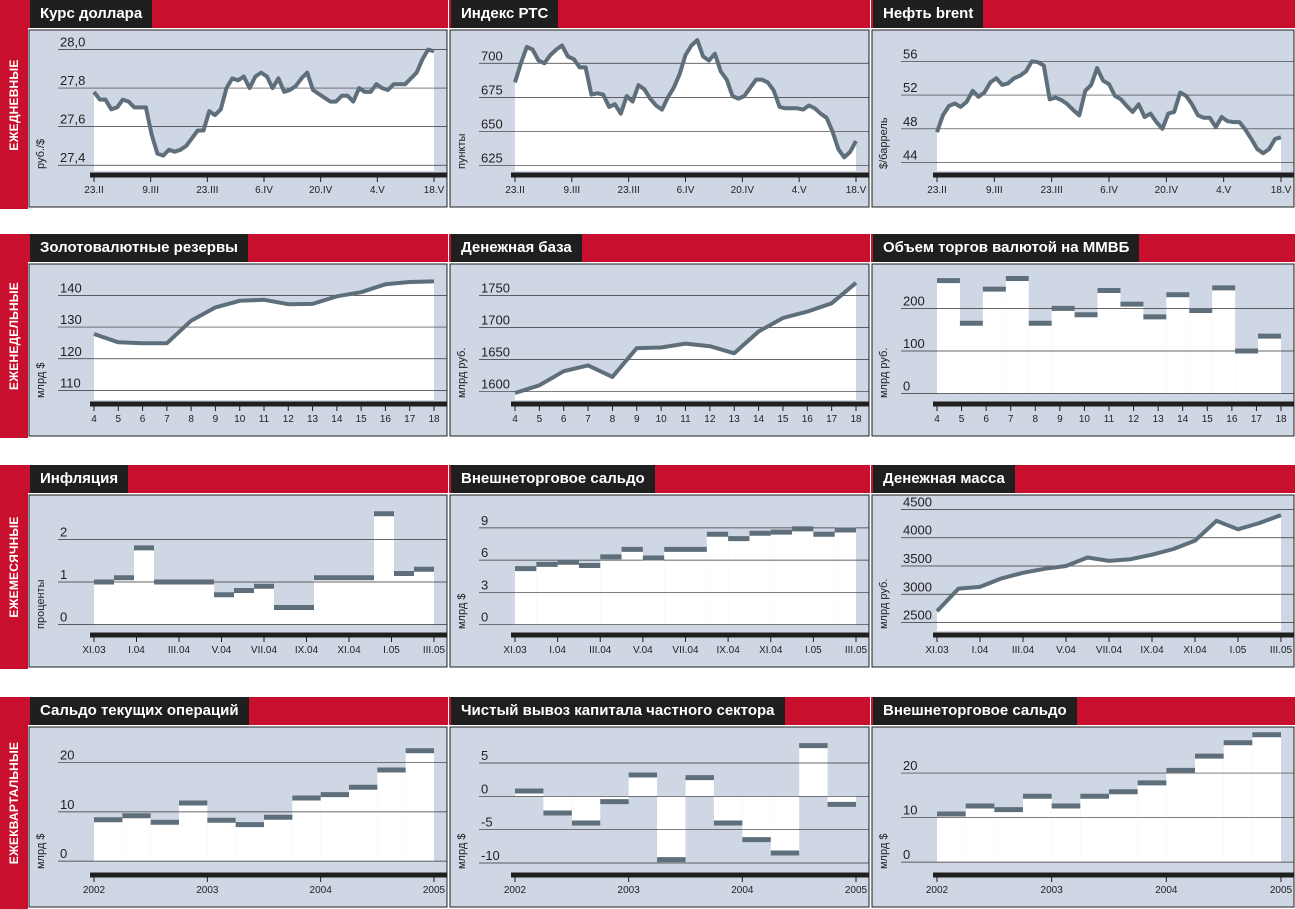  Describe the element at coordinates (917, 501) in the screenshot. I see `y-tick-label: 4500` at that location.